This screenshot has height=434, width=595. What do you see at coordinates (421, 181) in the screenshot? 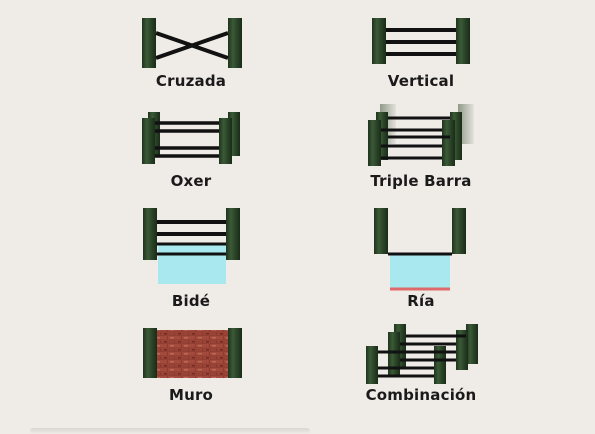
I see `label-triple-barra: Triple Barra` at bounding box center [421, 181].